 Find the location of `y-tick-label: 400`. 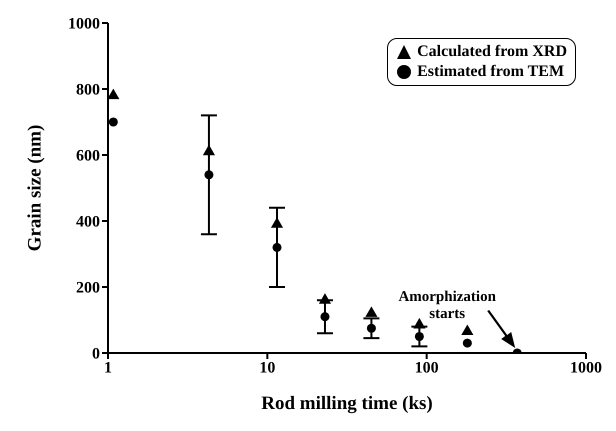

y-tick-label: 400 is located at coordinates (88, 222).